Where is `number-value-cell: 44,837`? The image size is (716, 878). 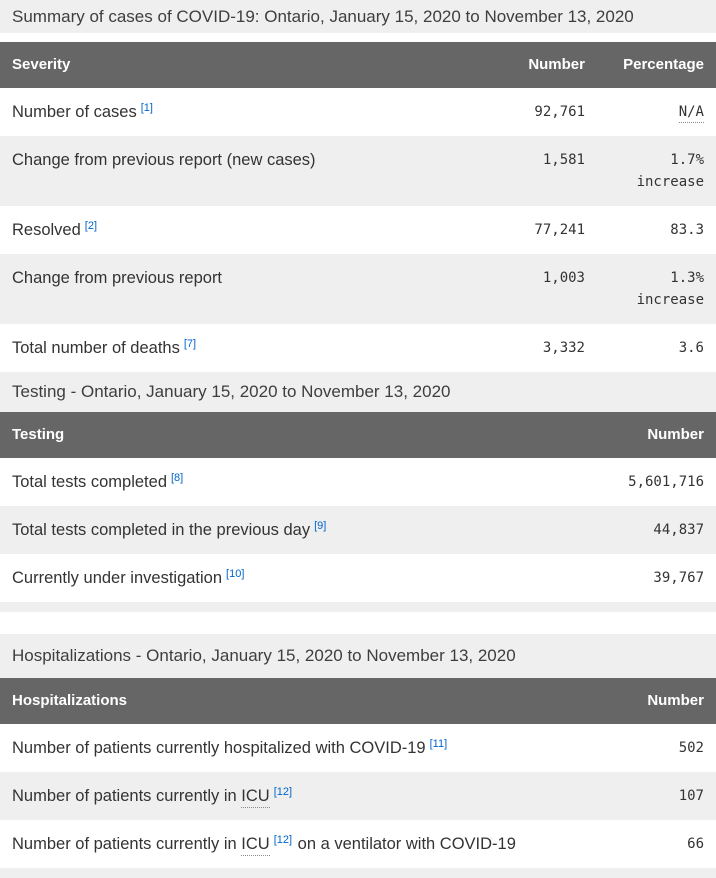 number-value-cell: 44,837 is located at coordinates (678, 530).